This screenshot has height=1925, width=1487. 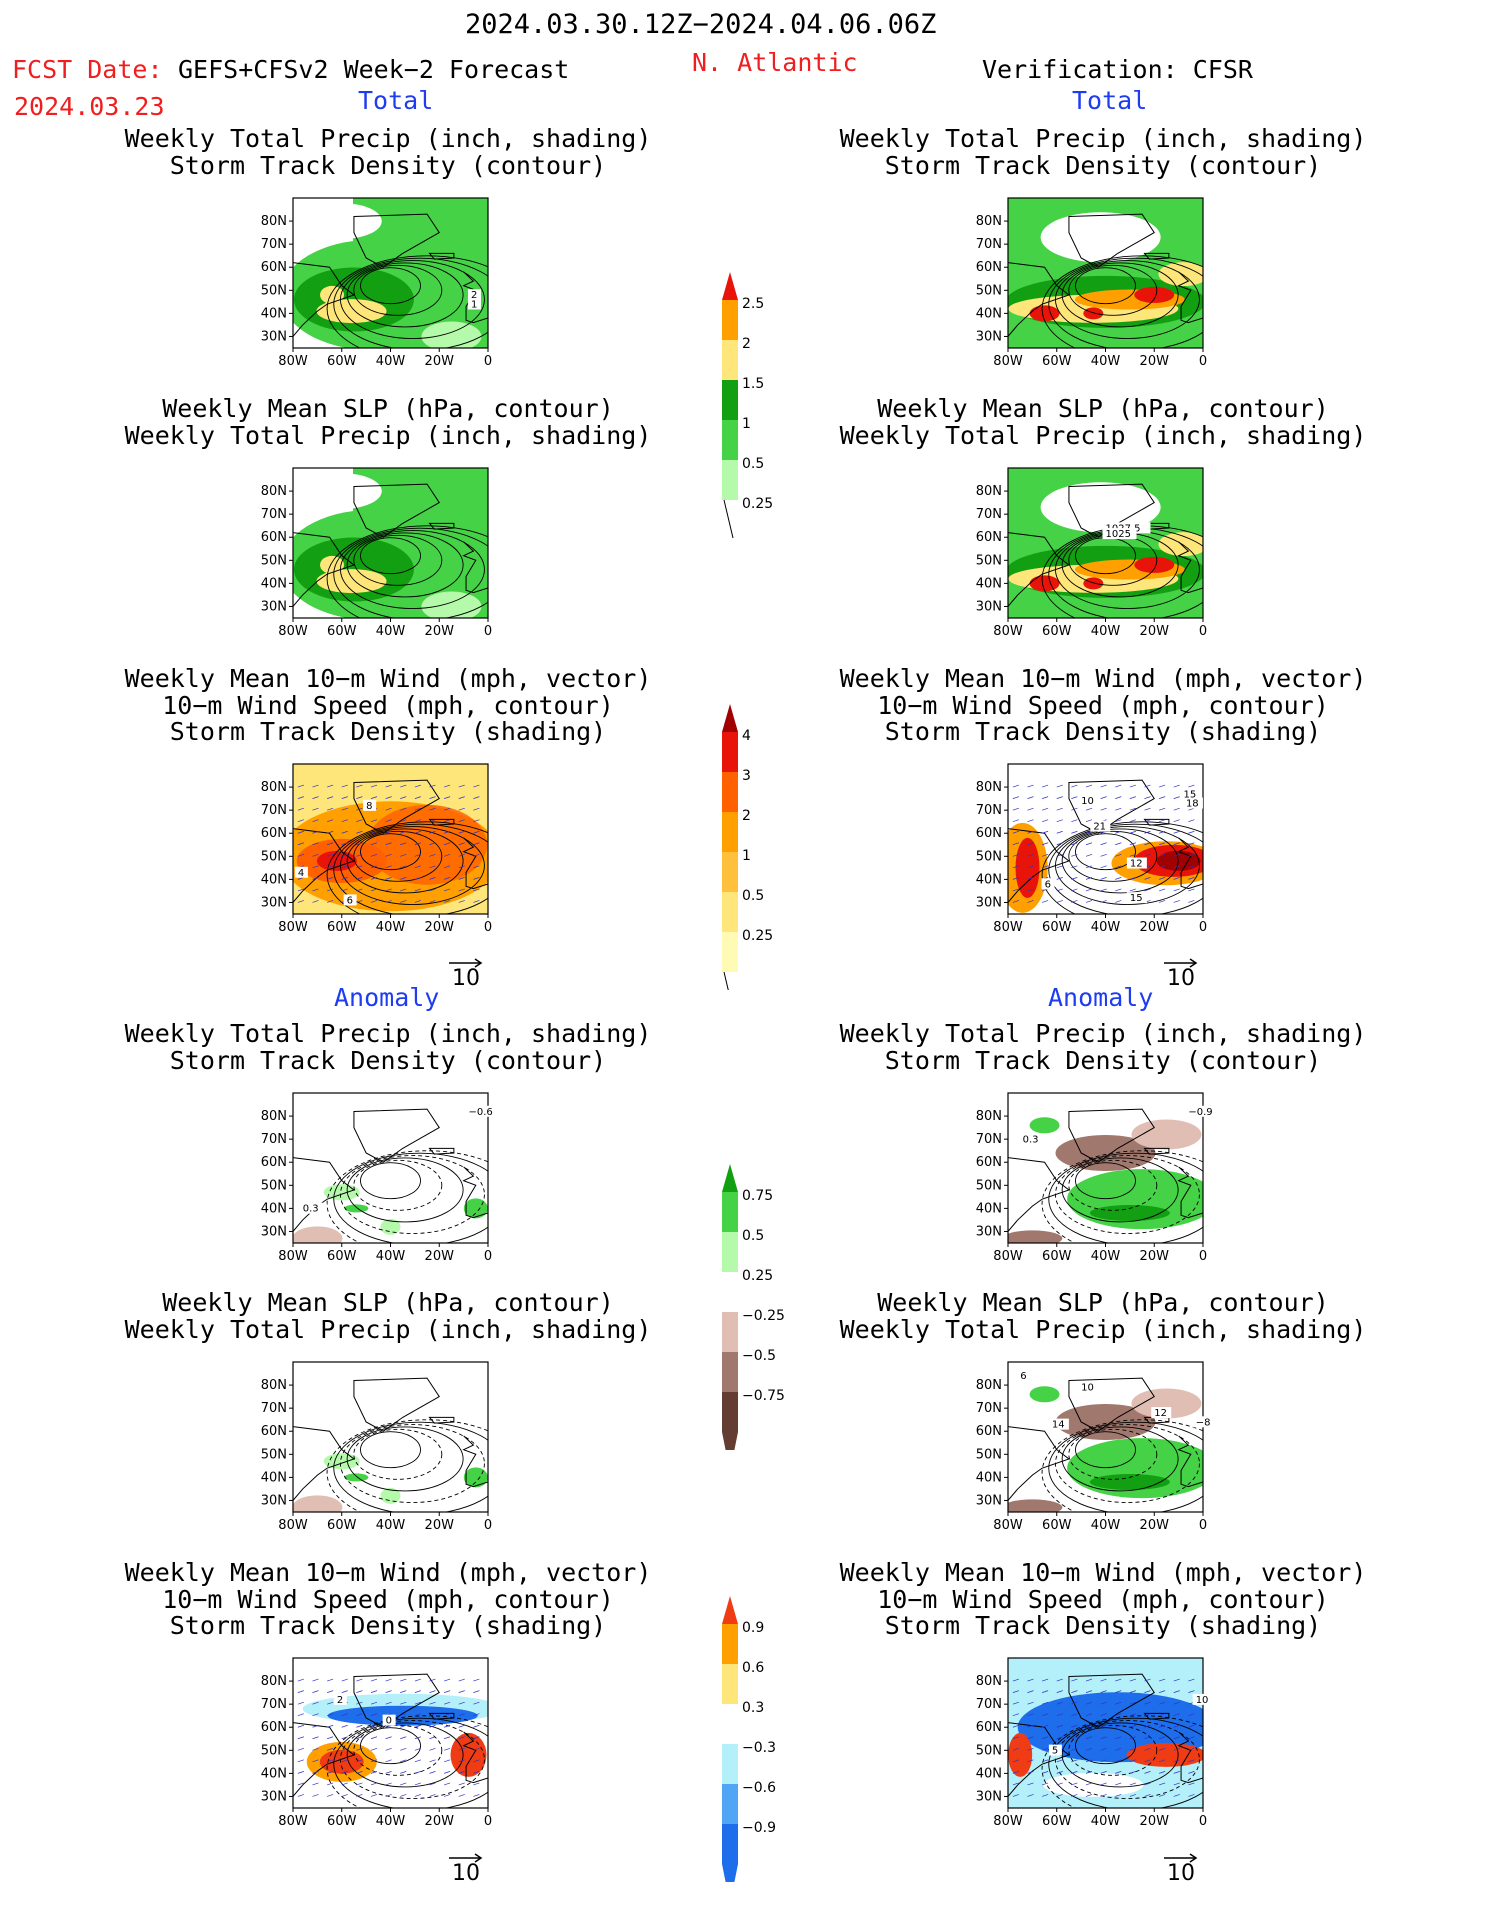 What do you see at coordinates (989, 491) in the screenshot?
I see `lat-tick-label: 80N` at bounding box center [989, 491].